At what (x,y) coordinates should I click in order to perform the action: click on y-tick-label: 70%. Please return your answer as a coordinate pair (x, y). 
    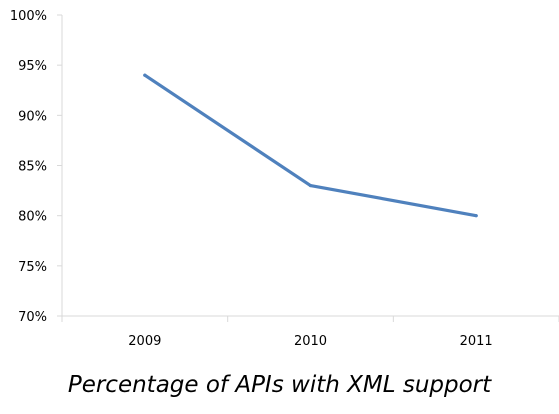
    Looking at the image, I should click on (32, 317).